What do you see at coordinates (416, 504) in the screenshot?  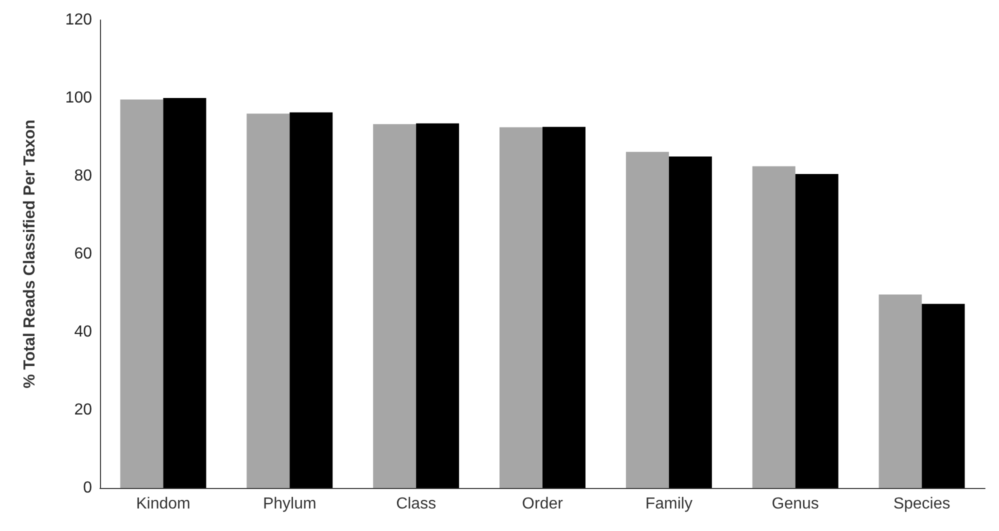 I see `x-tick-label: Class` at bounding box center [416, 504].